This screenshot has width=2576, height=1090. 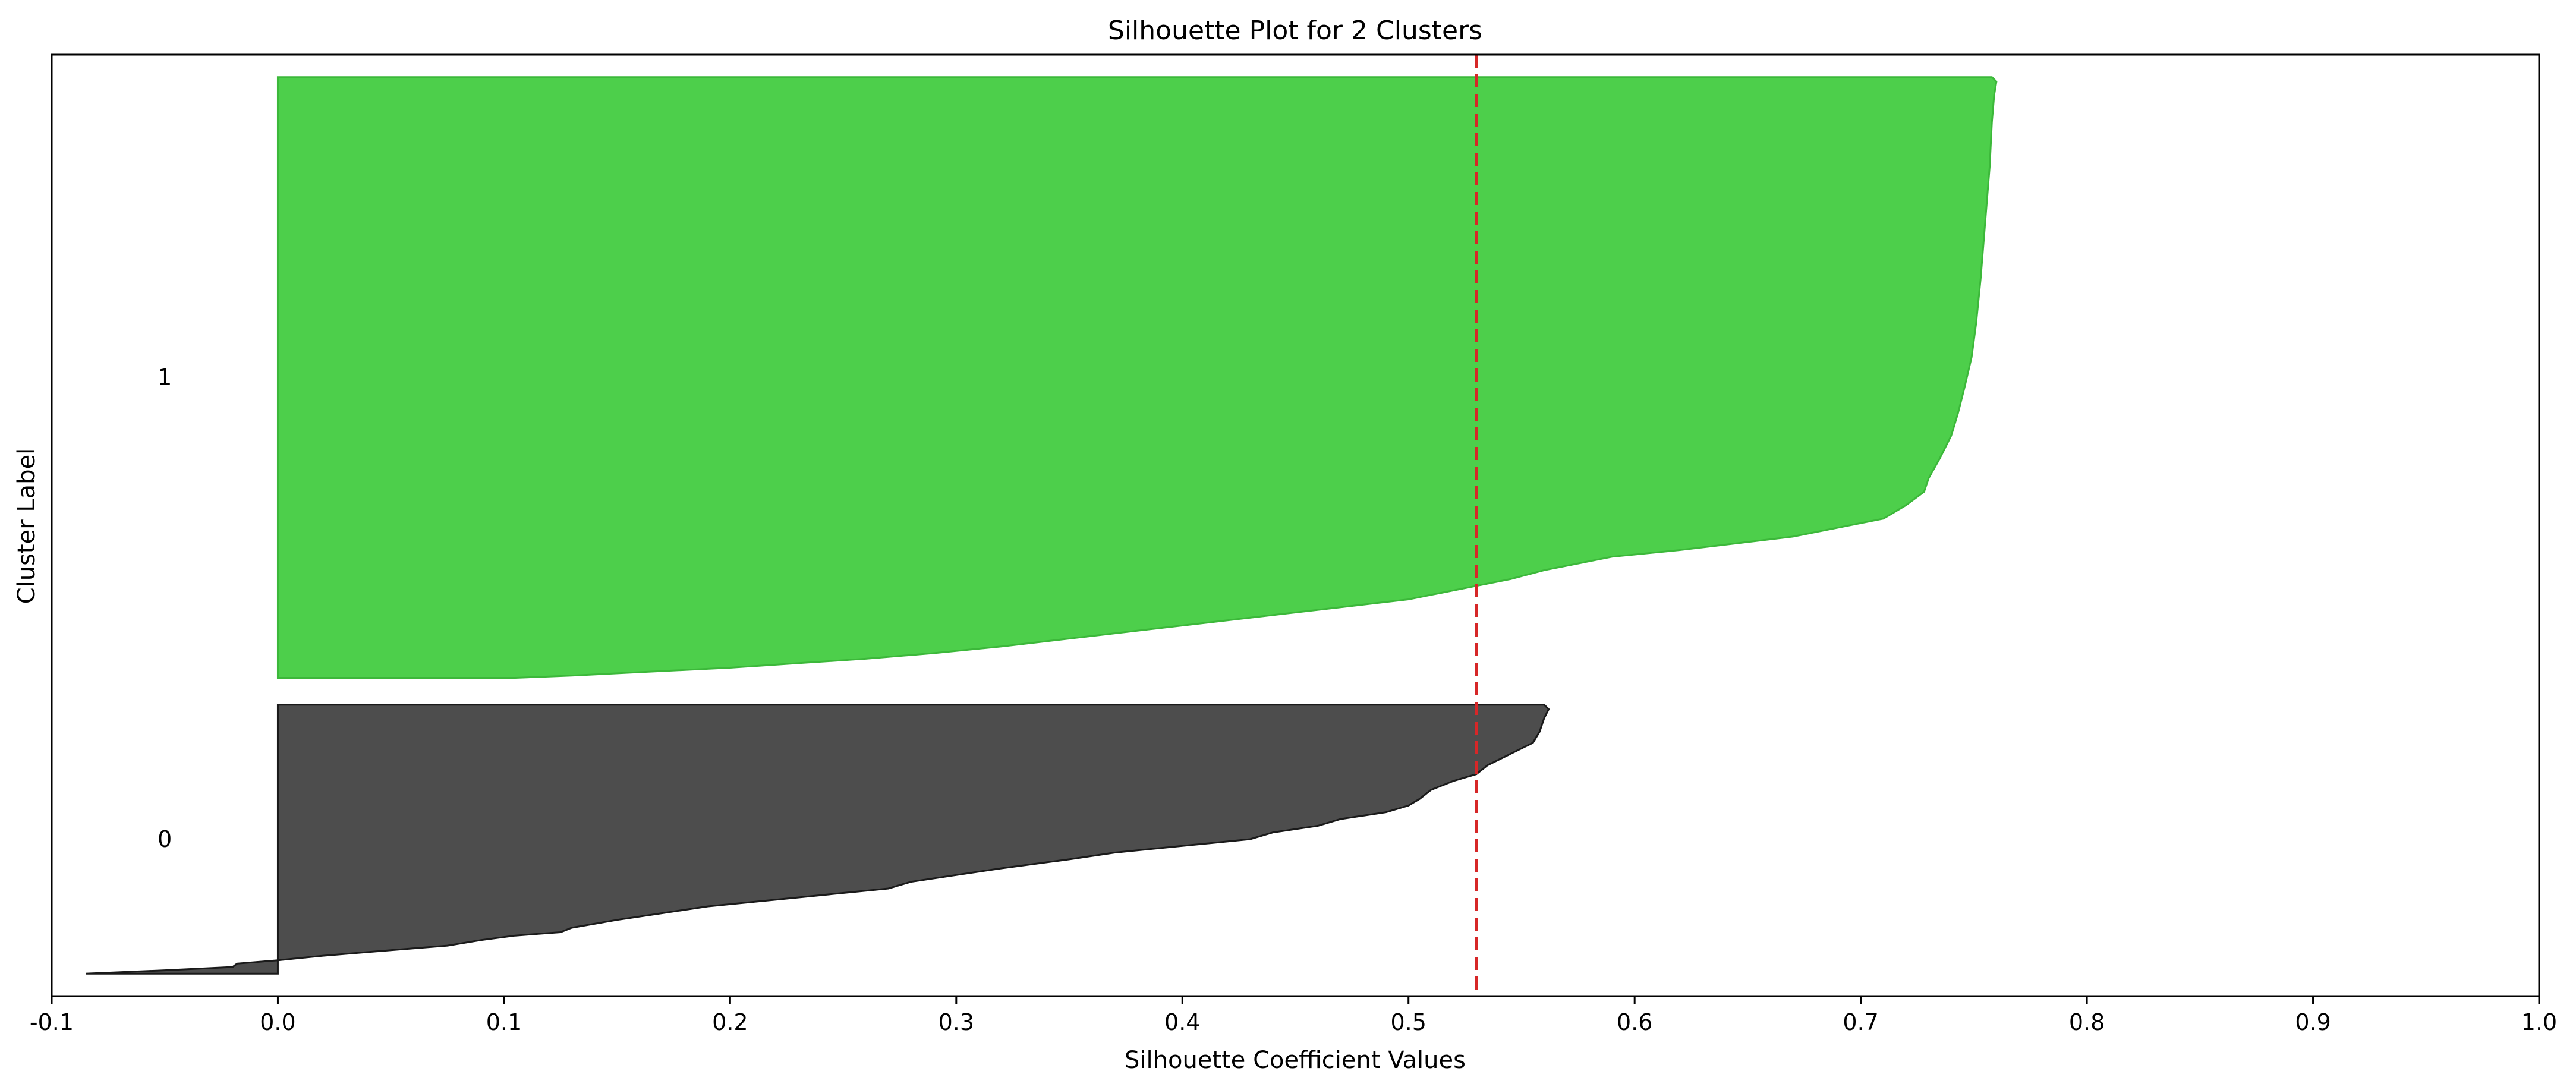 What do you see at coordinates (165, 839) in the screenshot?
I see `cluster-label-0: 0` at bounding box center [165, 839].